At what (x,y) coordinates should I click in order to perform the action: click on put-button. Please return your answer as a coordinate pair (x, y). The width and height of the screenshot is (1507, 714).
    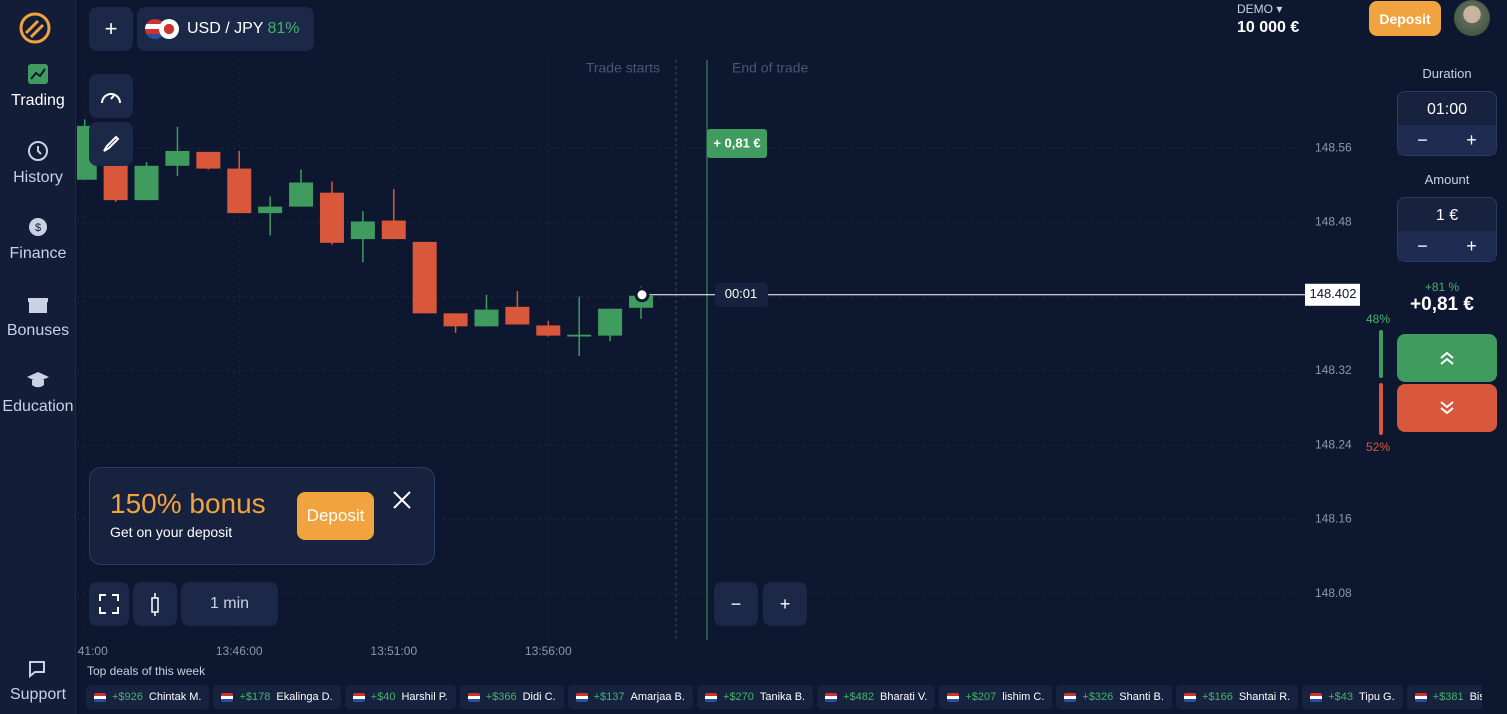
    Looking at the image, I should click on (1447, 408).